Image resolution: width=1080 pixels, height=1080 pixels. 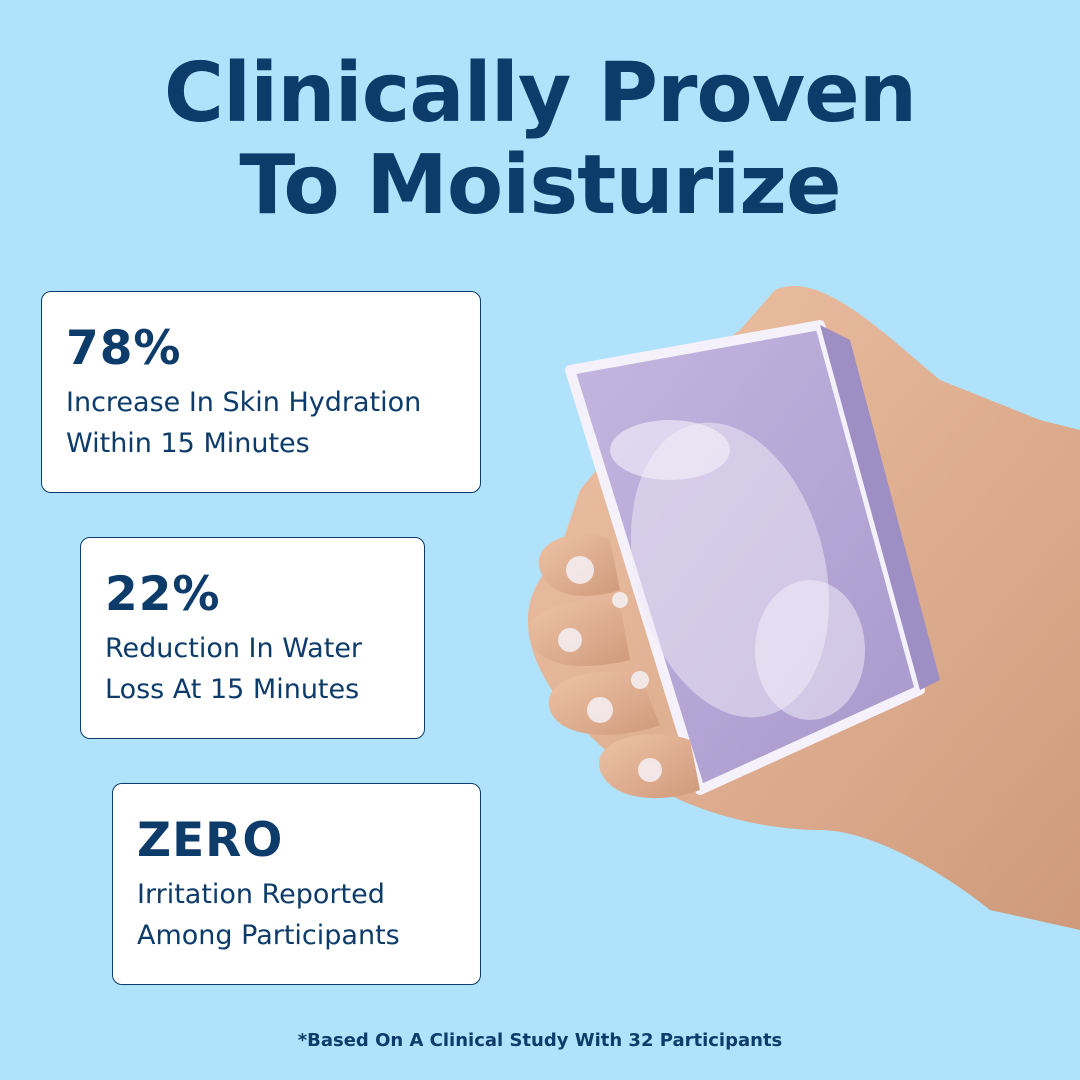 I want to click on stat-value: ZERO, so click(x=210, y=840).